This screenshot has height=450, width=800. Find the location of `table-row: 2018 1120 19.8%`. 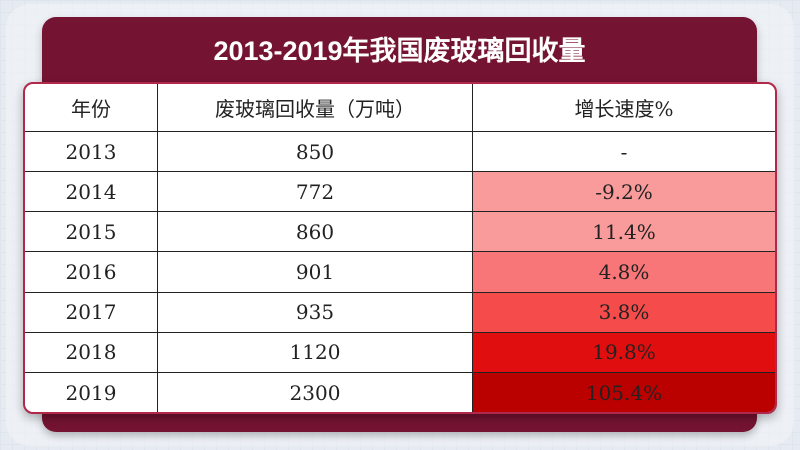

table-row: 2018 1120 19.8% is located at coordinates (400, 352).